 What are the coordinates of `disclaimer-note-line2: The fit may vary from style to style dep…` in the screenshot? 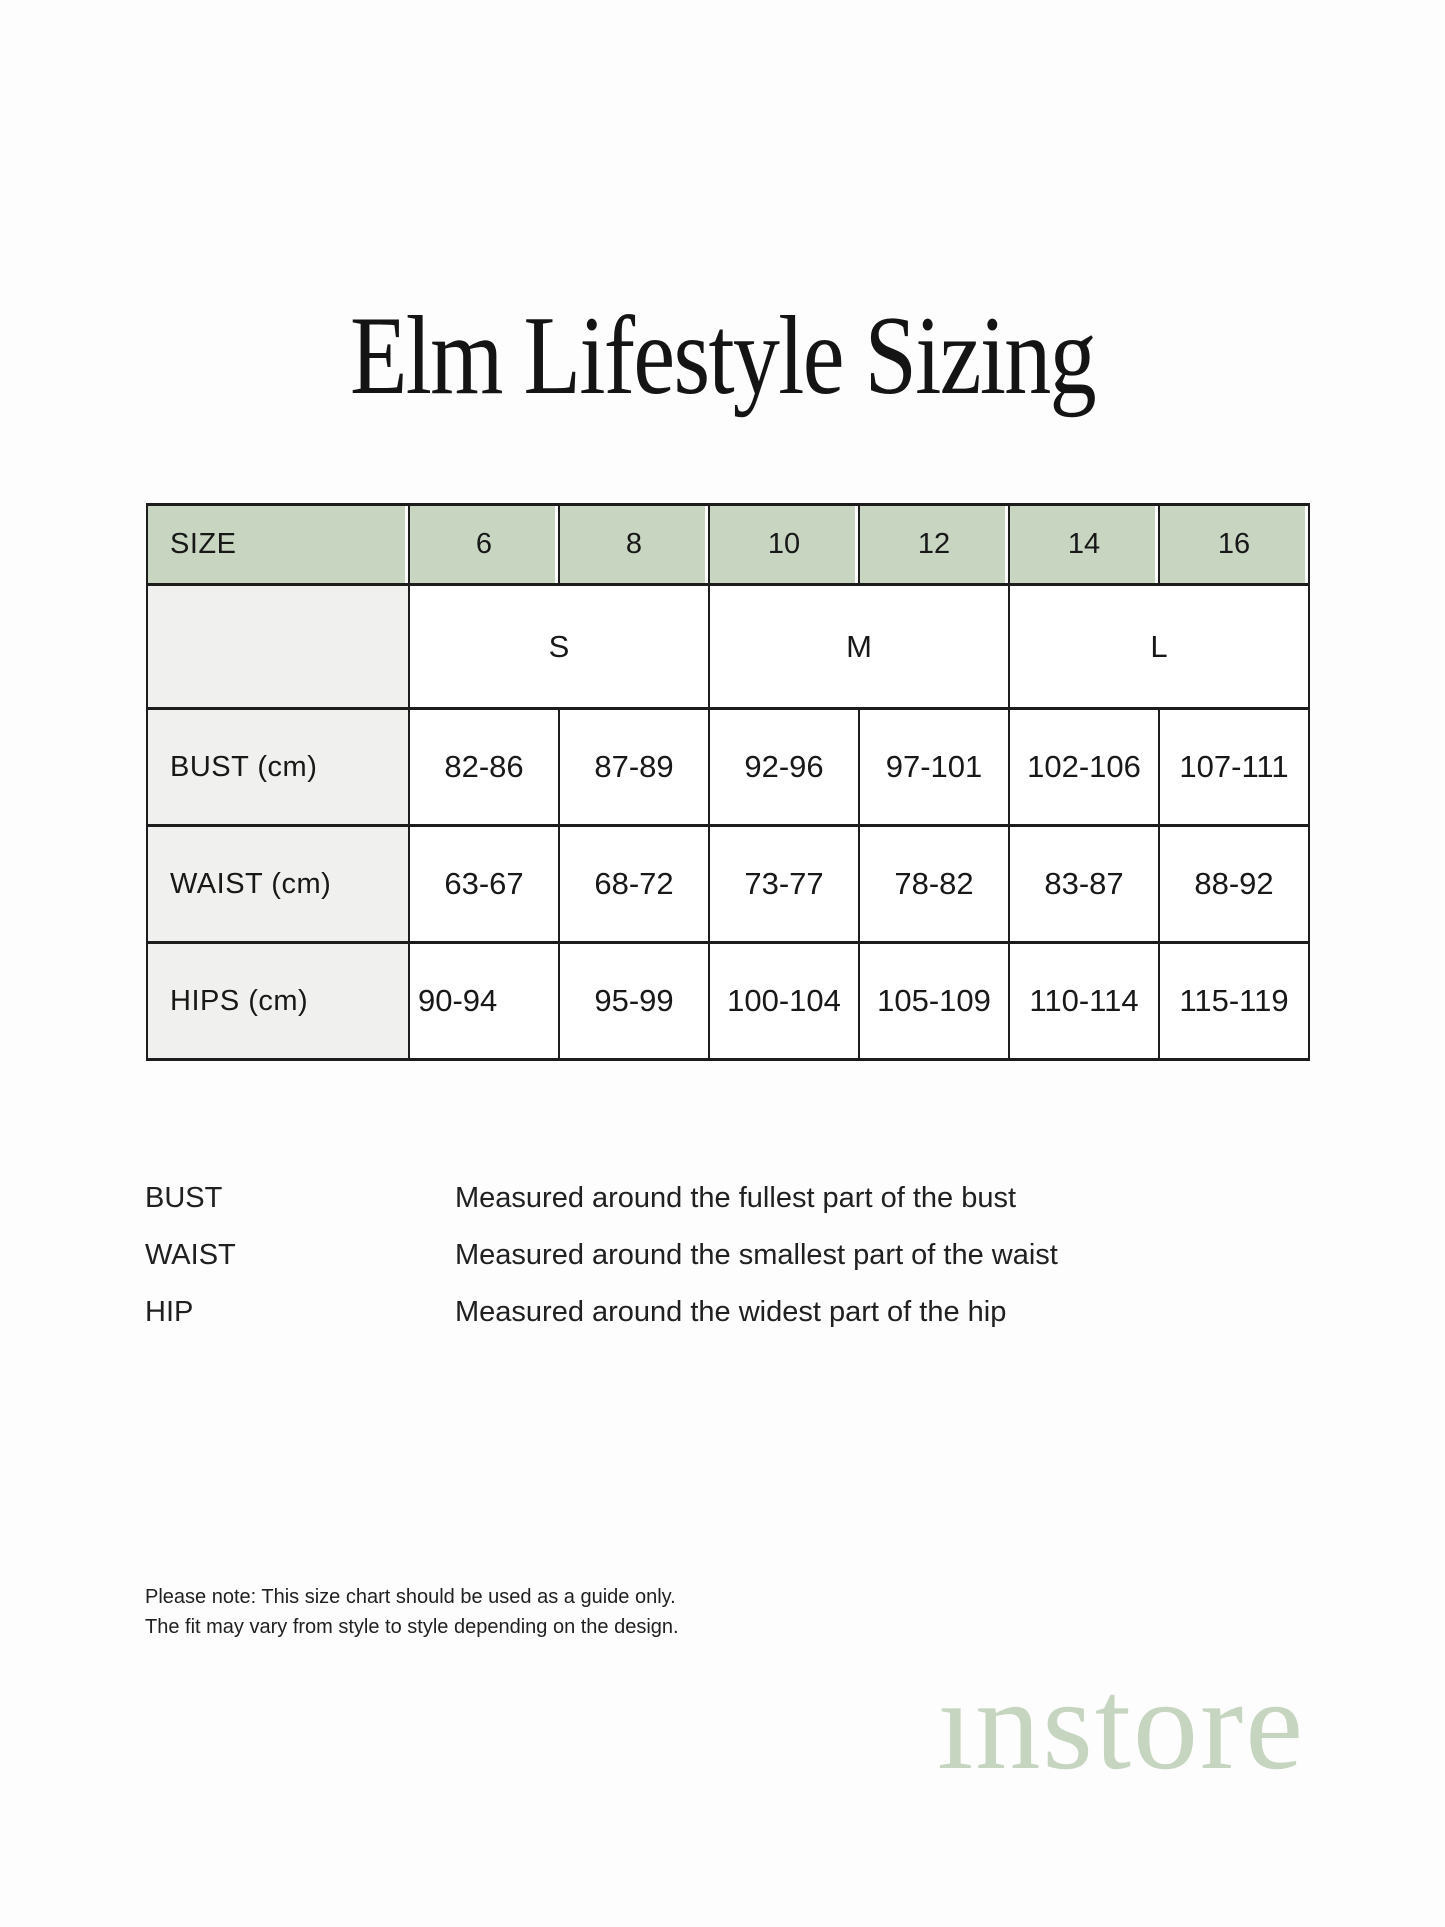 It's located at (412, 1627).